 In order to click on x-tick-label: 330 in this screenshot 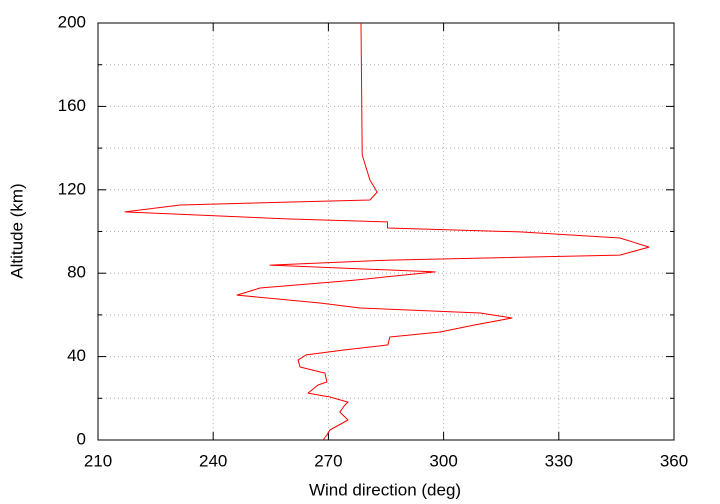, I will do `click(559, 460)`.